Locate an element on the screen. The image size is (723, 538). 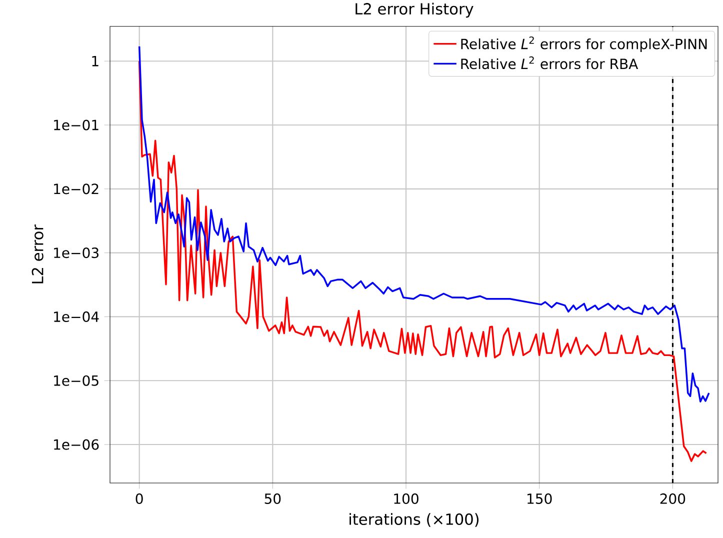
legend-label: Relative L$^{2}$ errors for compleX-PINN is located at coordinates (584, 44).